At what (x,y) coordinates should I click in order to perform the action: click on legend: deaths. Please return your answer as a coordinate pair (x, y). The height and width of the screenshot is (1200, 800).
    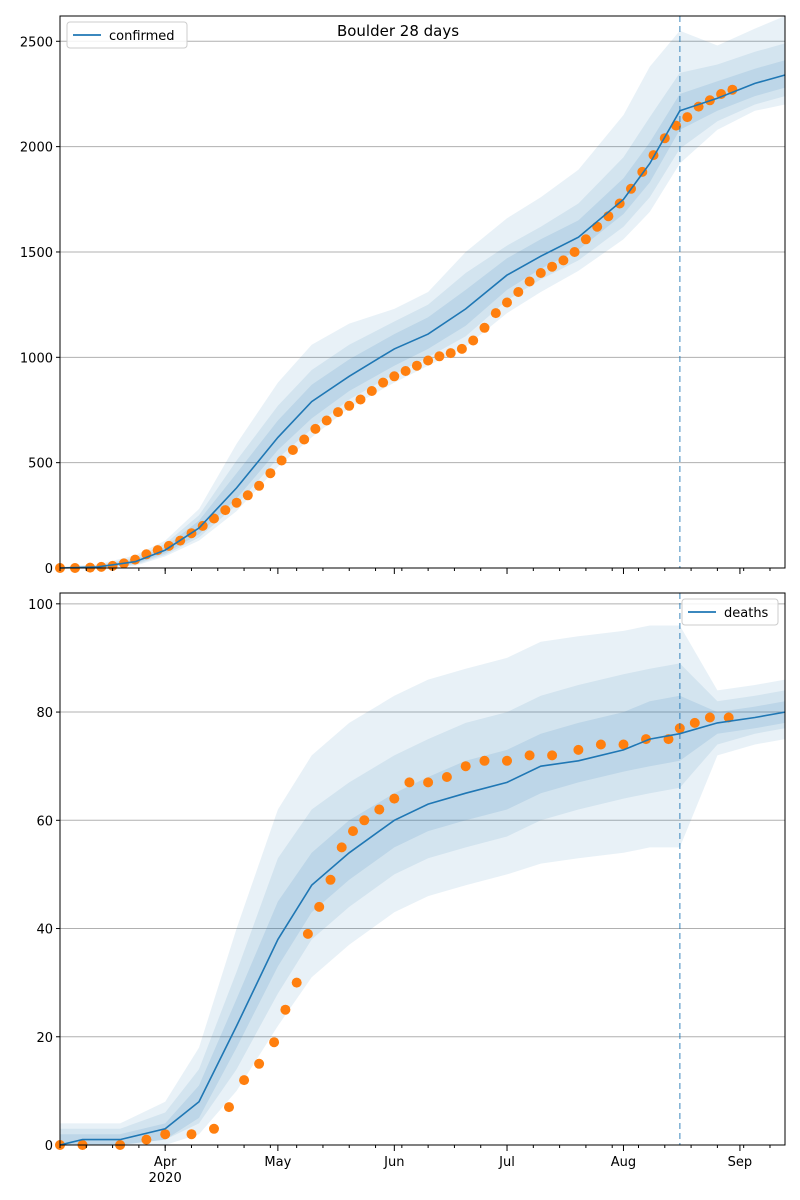
    Looking at the image, I should click on (730, 612).